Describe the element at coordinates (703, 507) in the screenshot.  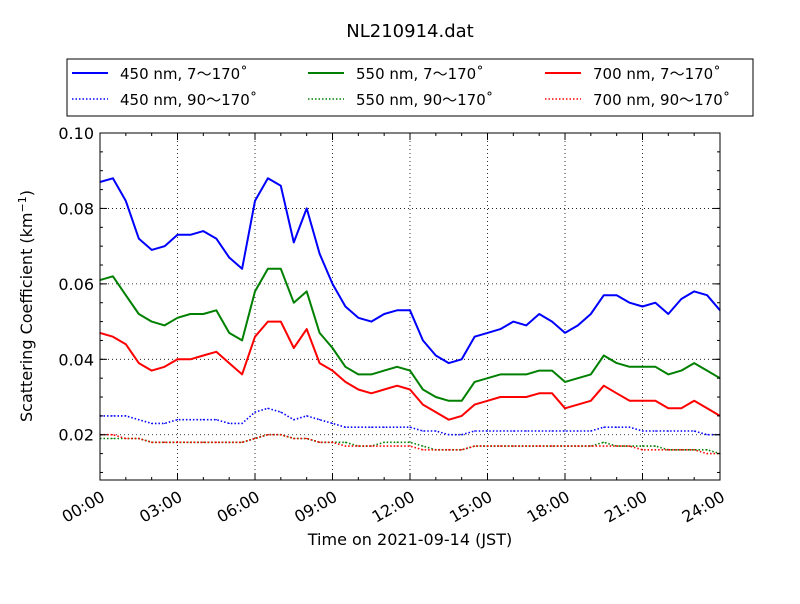
I see `x-tick-label: 24:00` at that location.